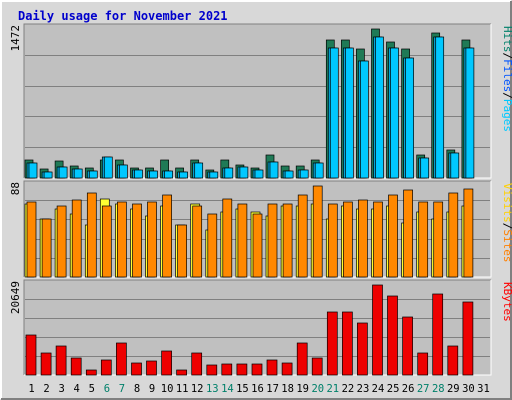 The width and height of the screenshot is (512, 400). I want to click on x-tick-label: 9, so click(152, 389).